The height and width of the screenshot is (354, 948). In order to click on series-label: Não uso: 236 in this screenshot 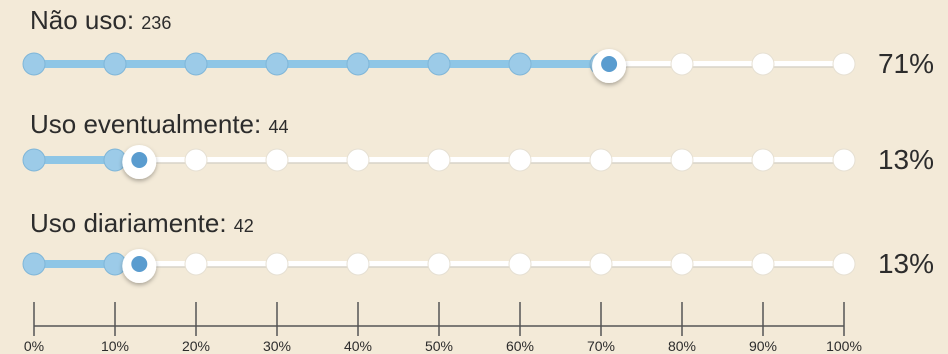, I will do `click(100, 20)`.